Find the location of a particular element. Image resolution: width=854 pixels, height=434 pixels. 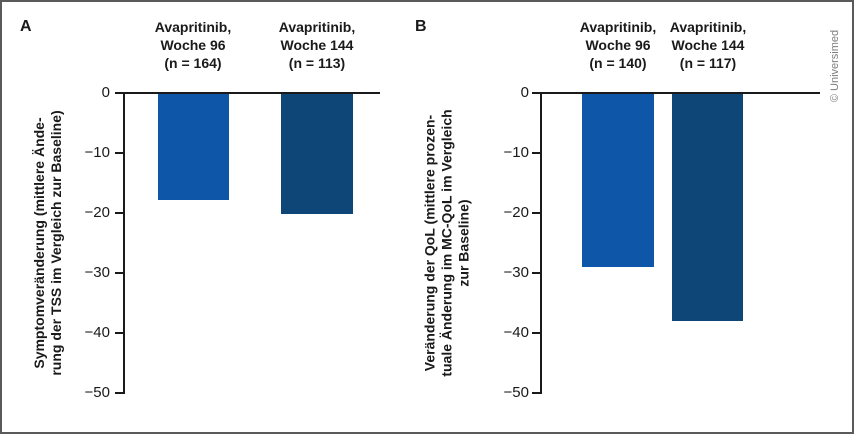

panel-a-label: A is located at coordinates (26, 26).